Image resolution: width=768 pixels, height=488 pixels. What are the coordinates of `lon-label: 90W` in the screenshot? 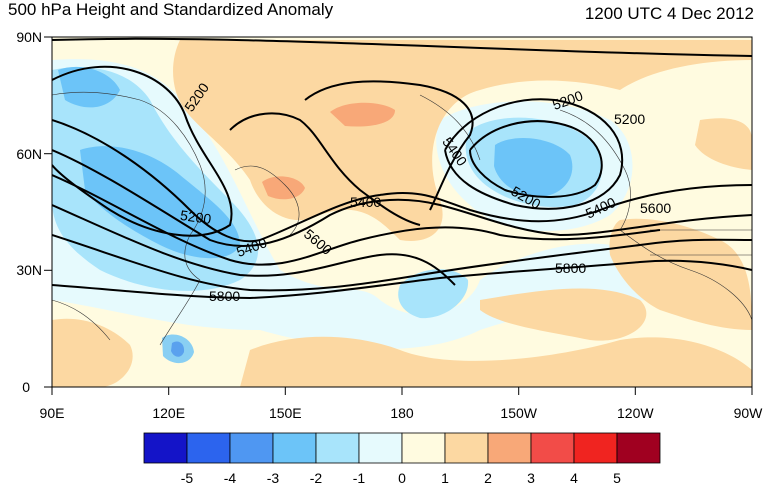 It's located at (749, 413).